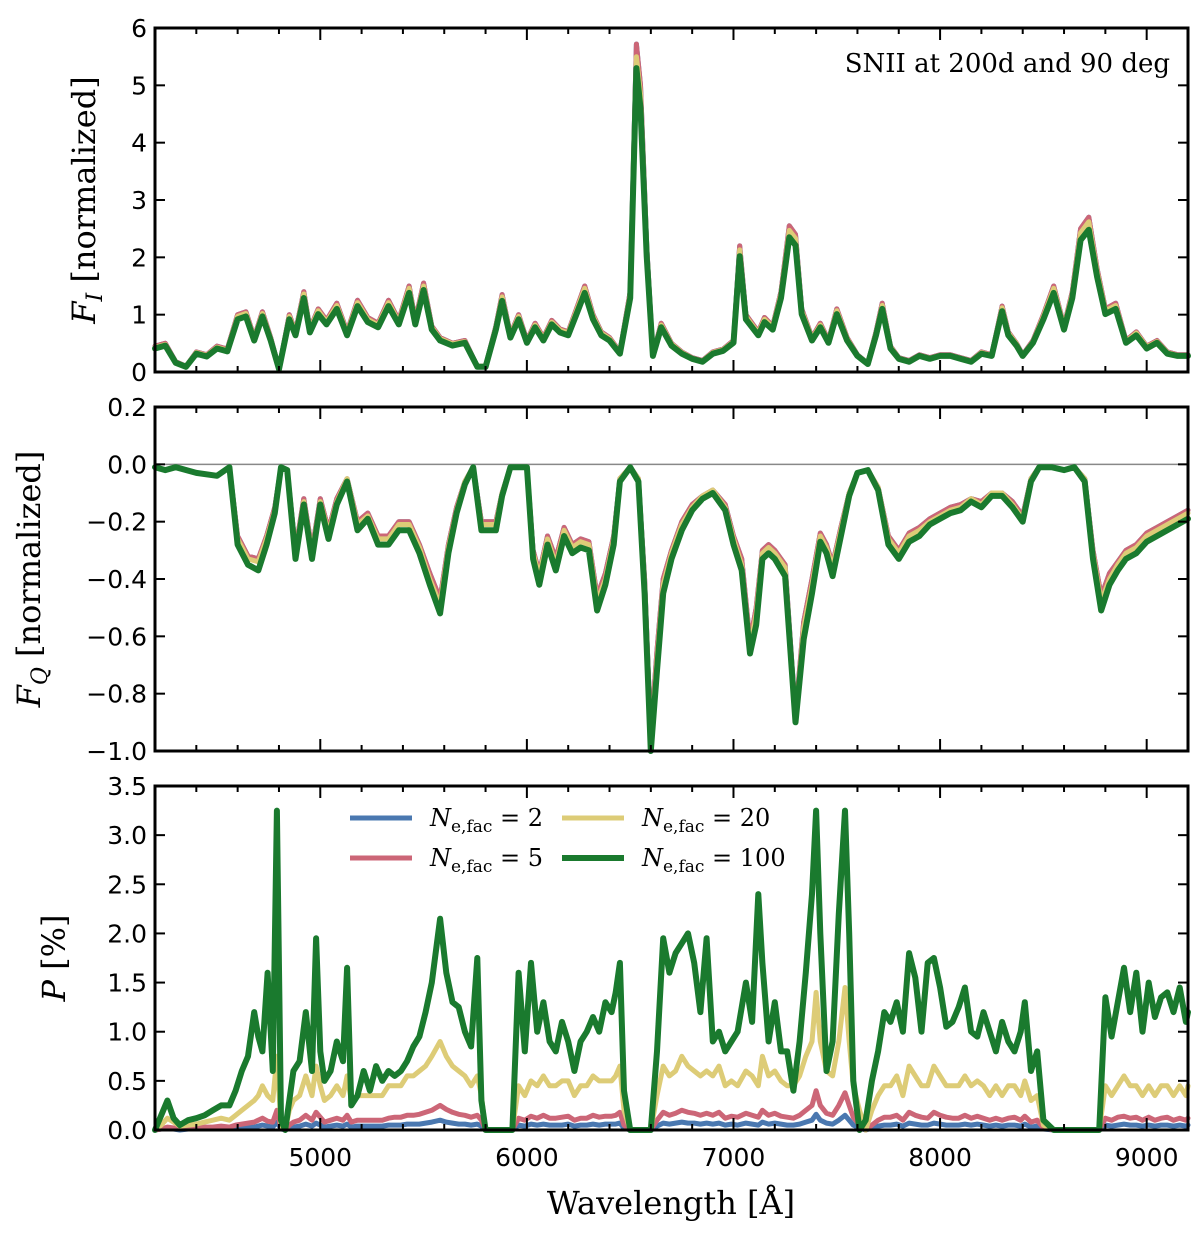  I want to click on fq-ylabel-text: [normalized], so click(29, 559).